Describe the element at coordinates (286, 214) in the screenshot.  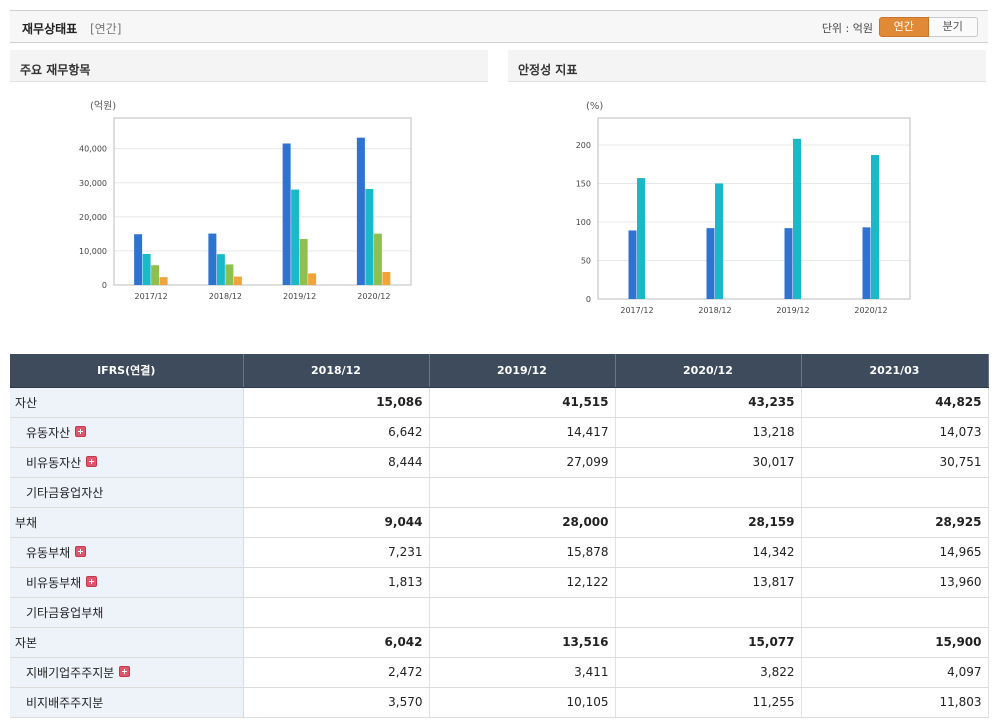
I see `bar-자산총계-2019/12` at that location.